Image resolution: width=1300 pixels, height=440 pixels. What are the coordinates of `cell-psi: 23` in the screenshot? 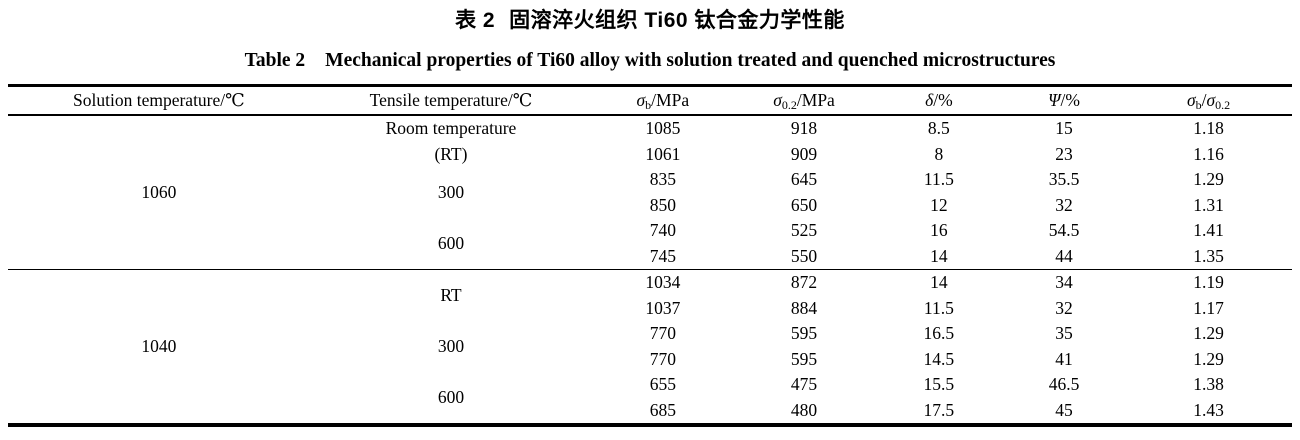 It's located at (1064, 153).